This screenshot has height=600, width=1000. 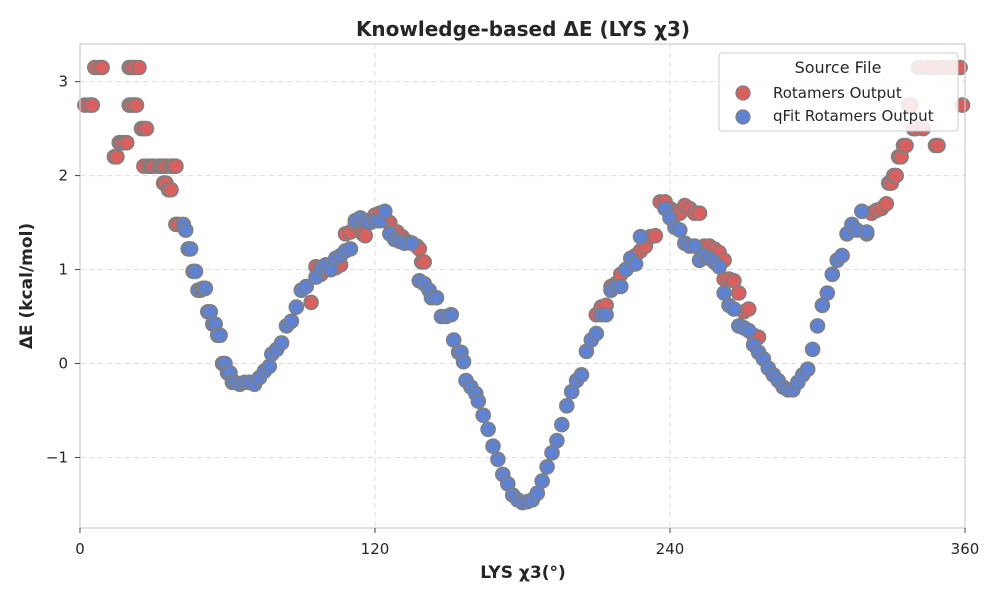 I want to click on x-tick-label: 240, so click(x=670, y=549).